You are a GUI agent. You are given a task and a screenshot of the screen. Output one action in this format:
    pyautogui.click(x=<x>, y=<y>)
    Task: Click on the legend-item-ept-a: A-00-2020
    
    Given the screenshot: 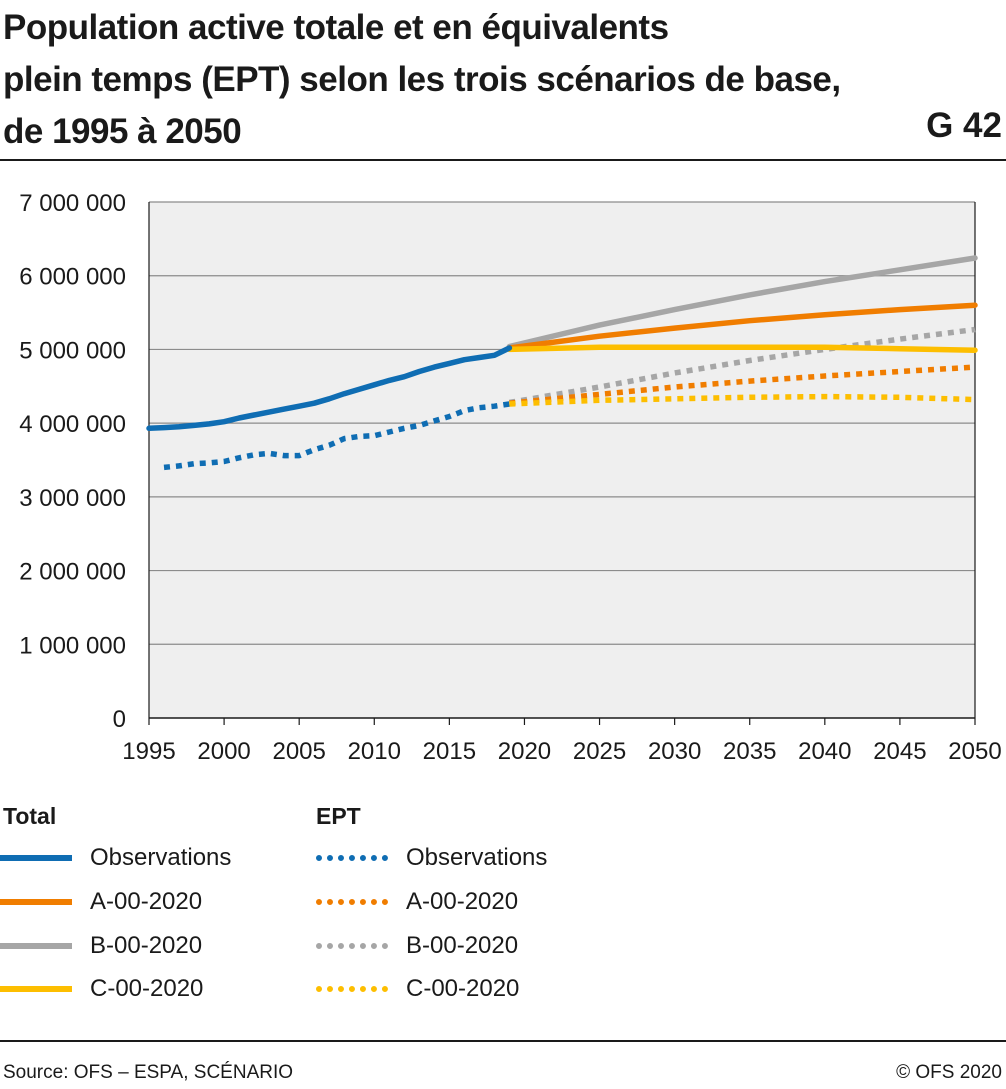 What is the action you would take?
    pyautogui.click(x=417, y=902)
    